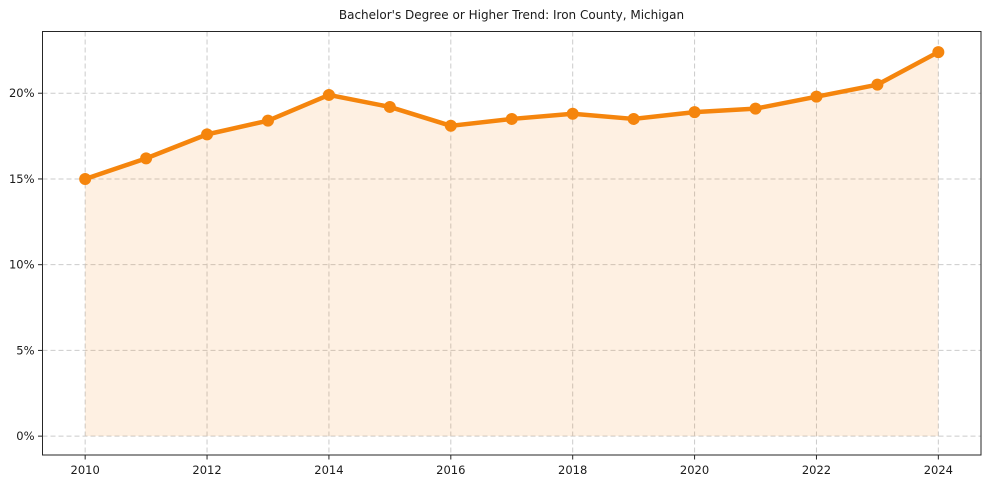  I want to click on x-tick-label: 2020, so click(694, 470).